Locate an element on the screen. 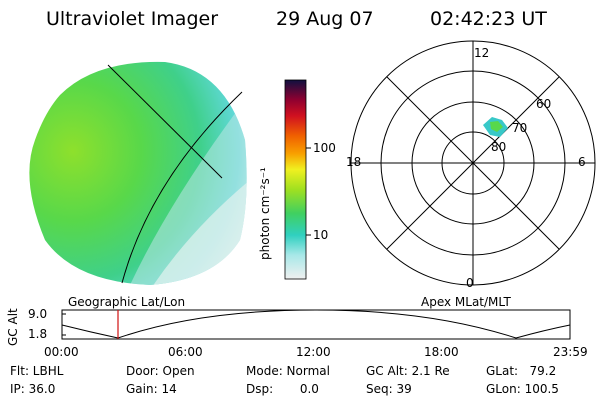 Image resolution: width=600 pixels, height=400 pixels. orbit-altitude-curve is located at coordinates (316, 324).